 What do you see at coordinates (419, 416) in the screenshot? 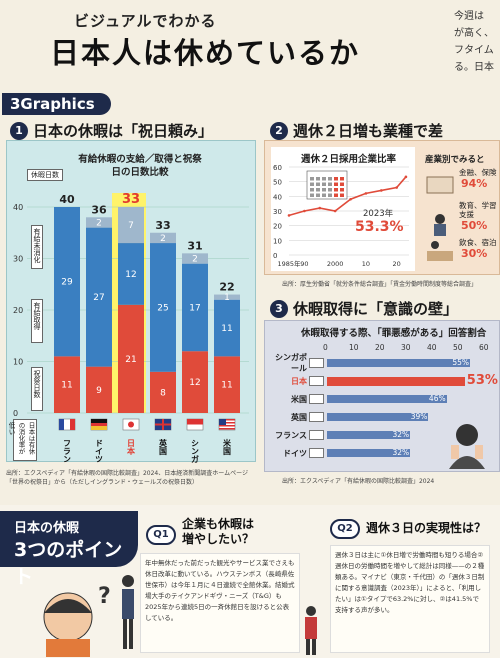
I see `bar-value-label: 39%` at bounding box center [419, 416].